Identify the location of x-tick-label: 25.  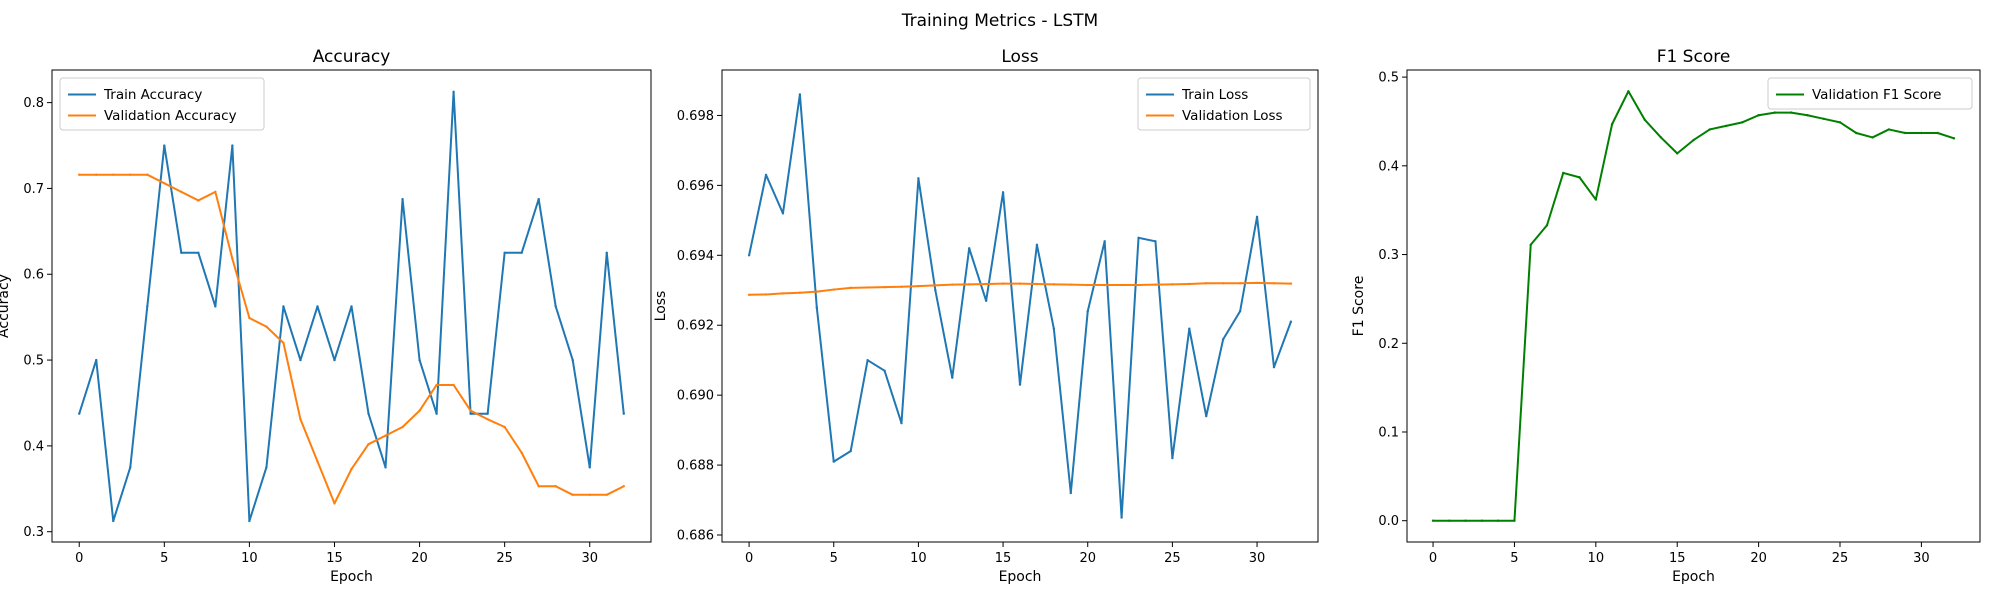
(1840, 558).